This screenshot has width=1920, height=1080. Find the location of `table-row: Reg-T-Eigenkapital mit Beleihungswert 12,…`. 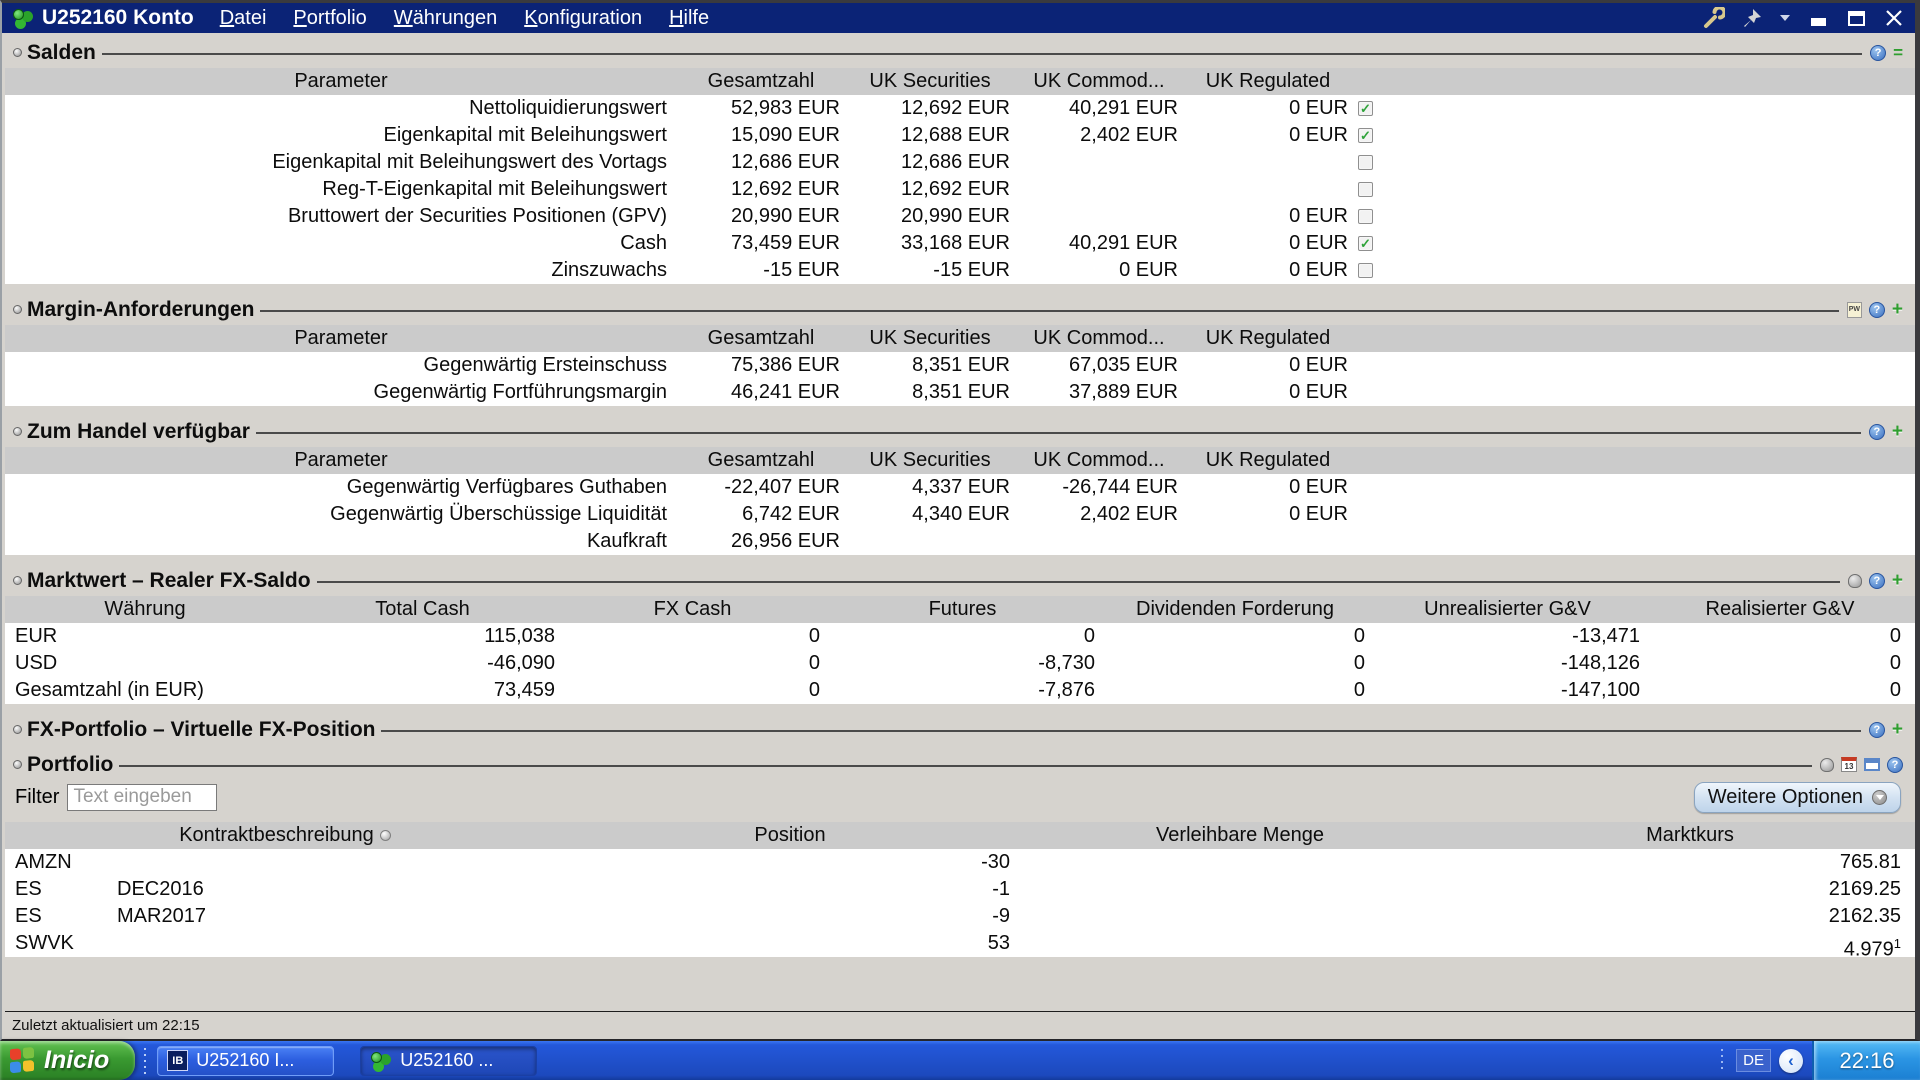

table-row: Reg-T-Eigenkapital mit Beleihungswert 12,… is located at coordinates (960, 189).